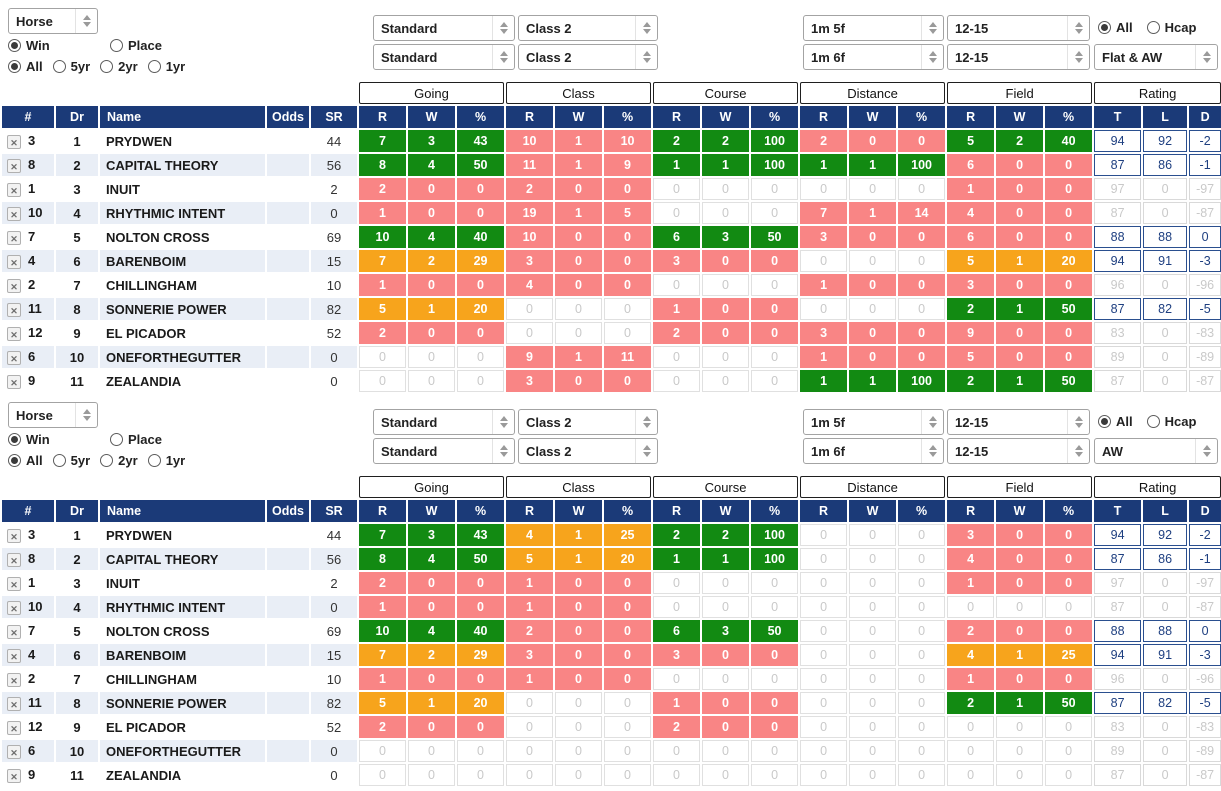 This screenshot has width=1221, height=791. Describe the element at coordinates (1156, 451) in the screenshot. I see `code-select: AW` at that location.